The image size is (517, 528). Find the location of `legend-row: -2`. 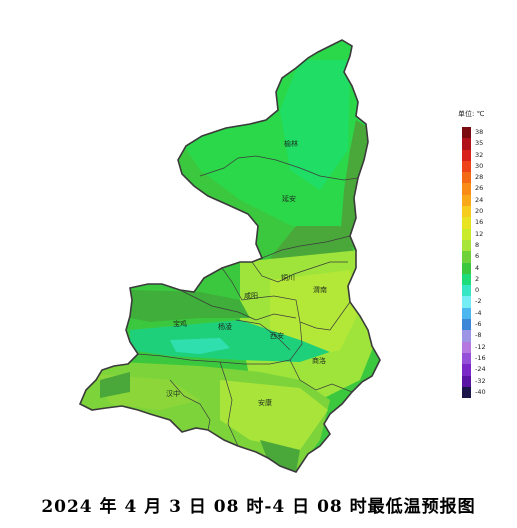

legend-row: -2 is located at coordinates (478, 302).